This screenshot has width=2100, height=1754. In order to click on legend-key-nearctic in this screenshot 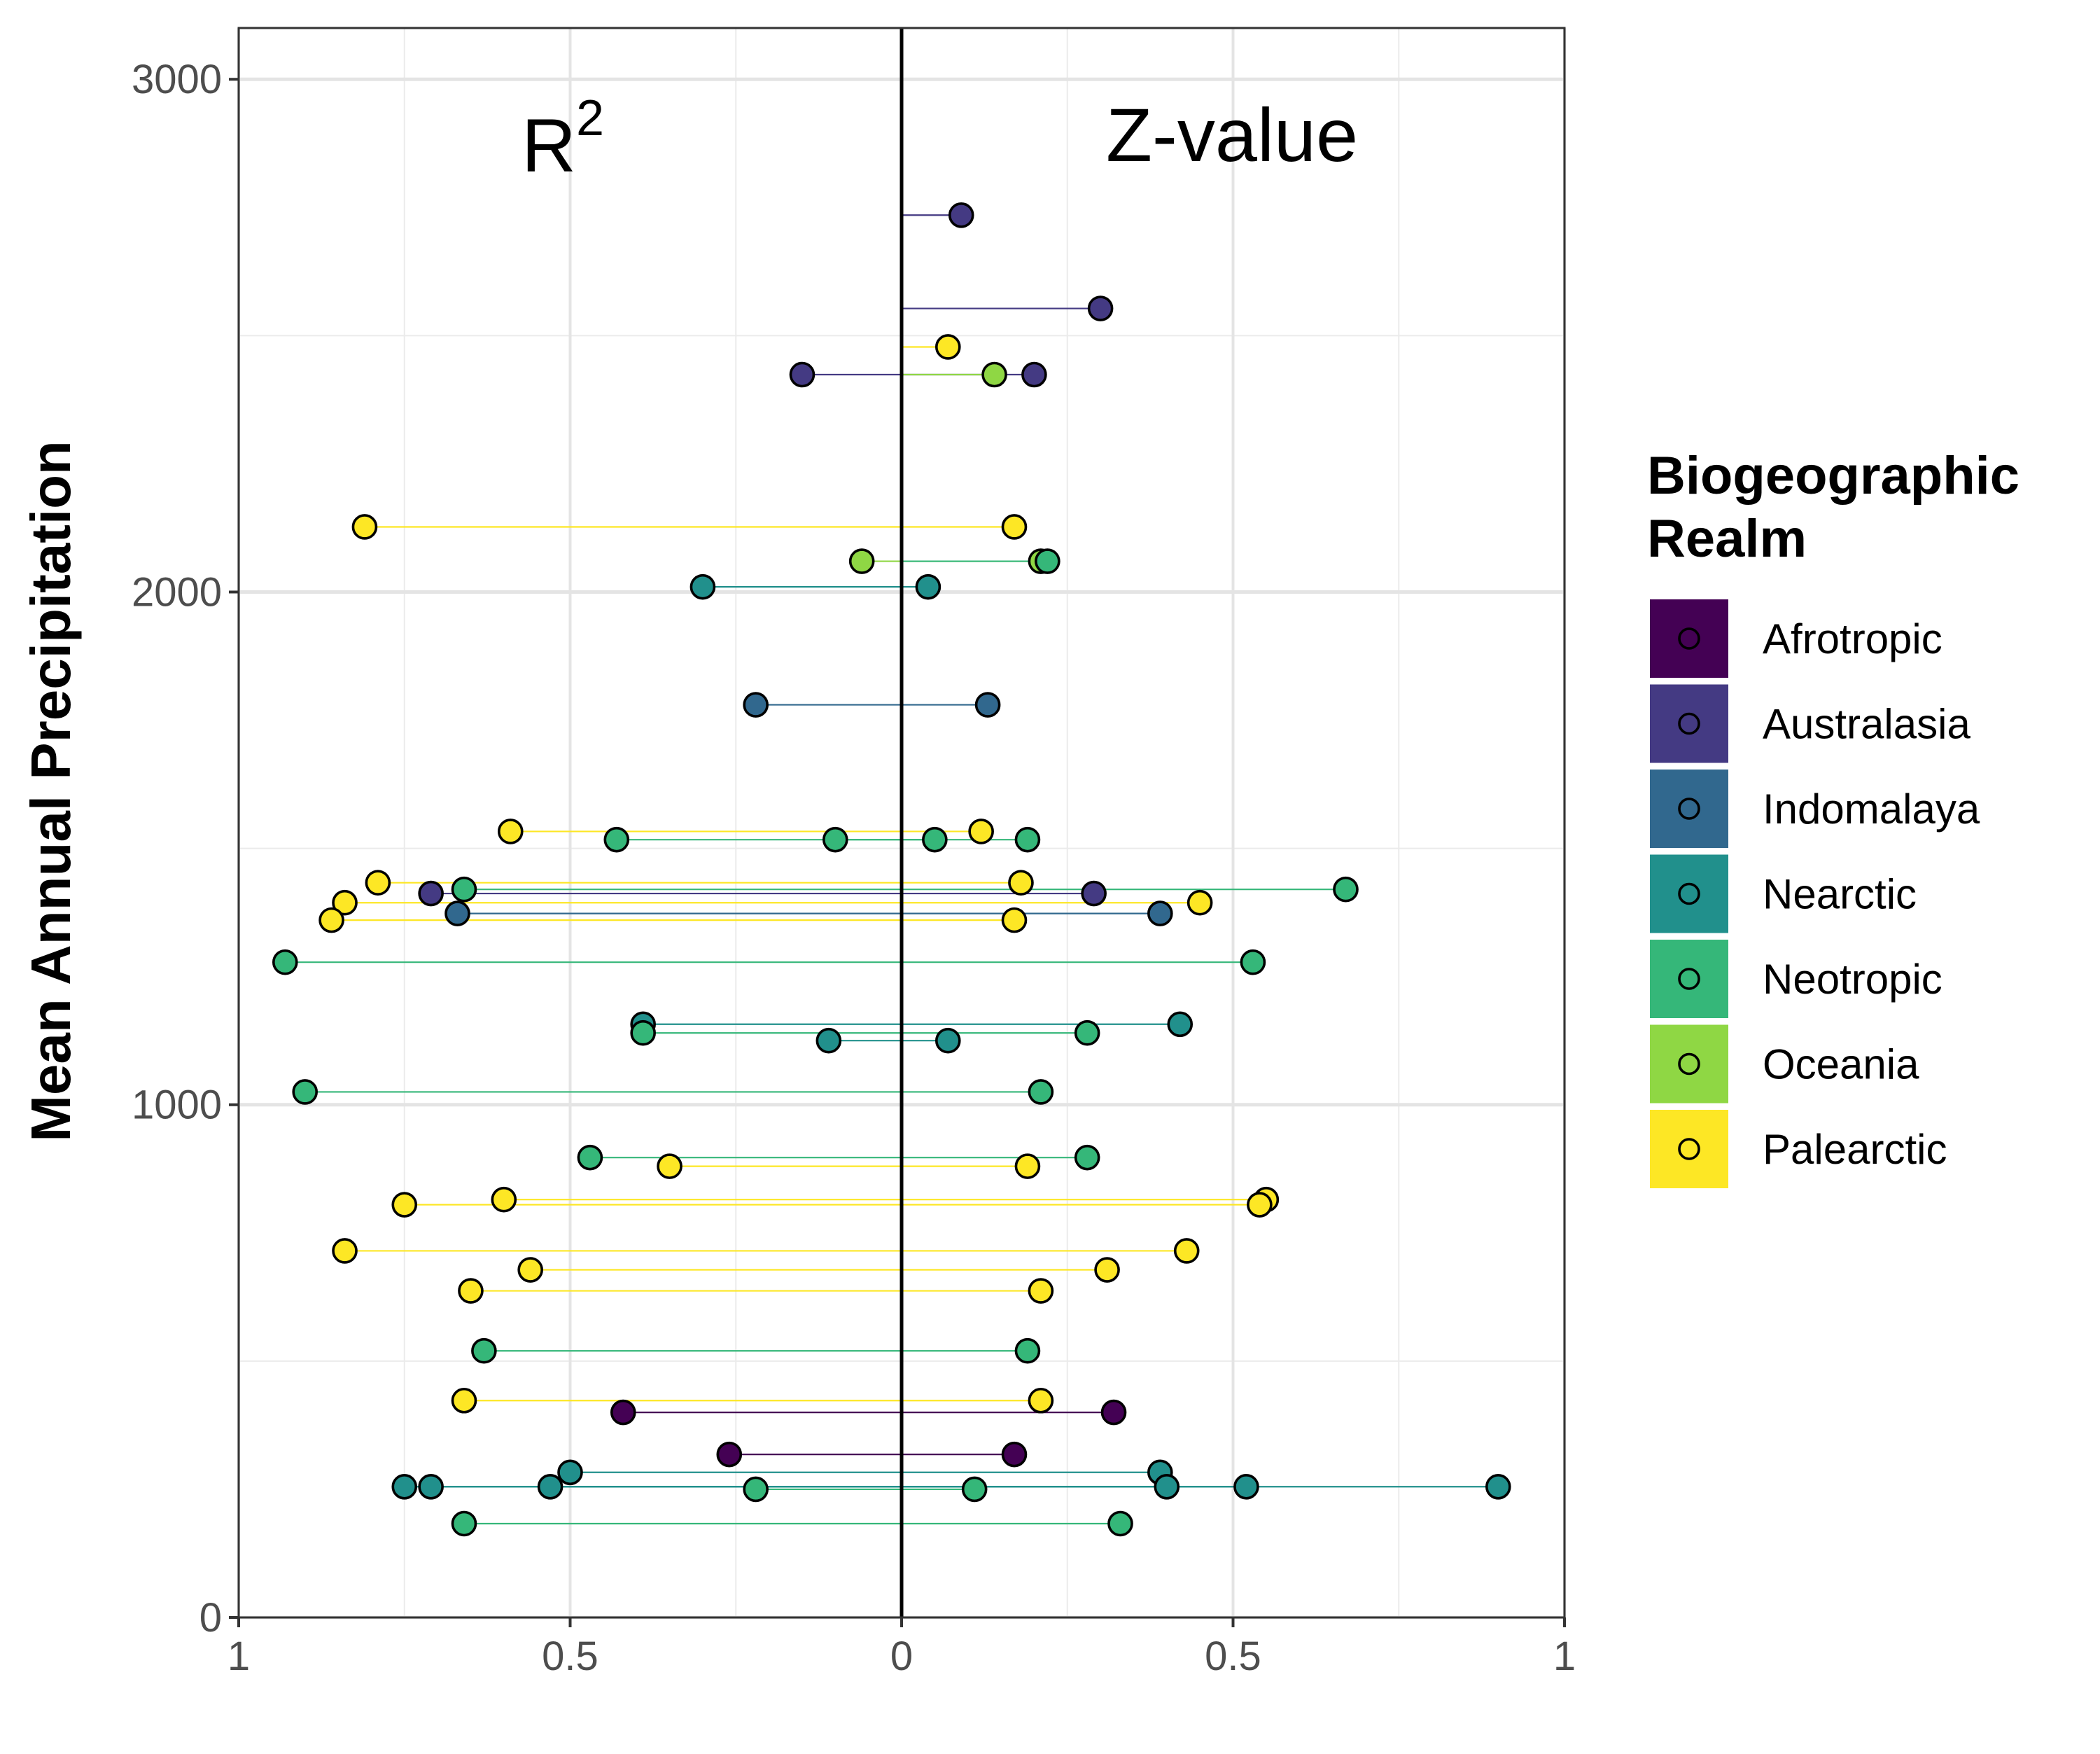, I will do `click(1689, 893)`.